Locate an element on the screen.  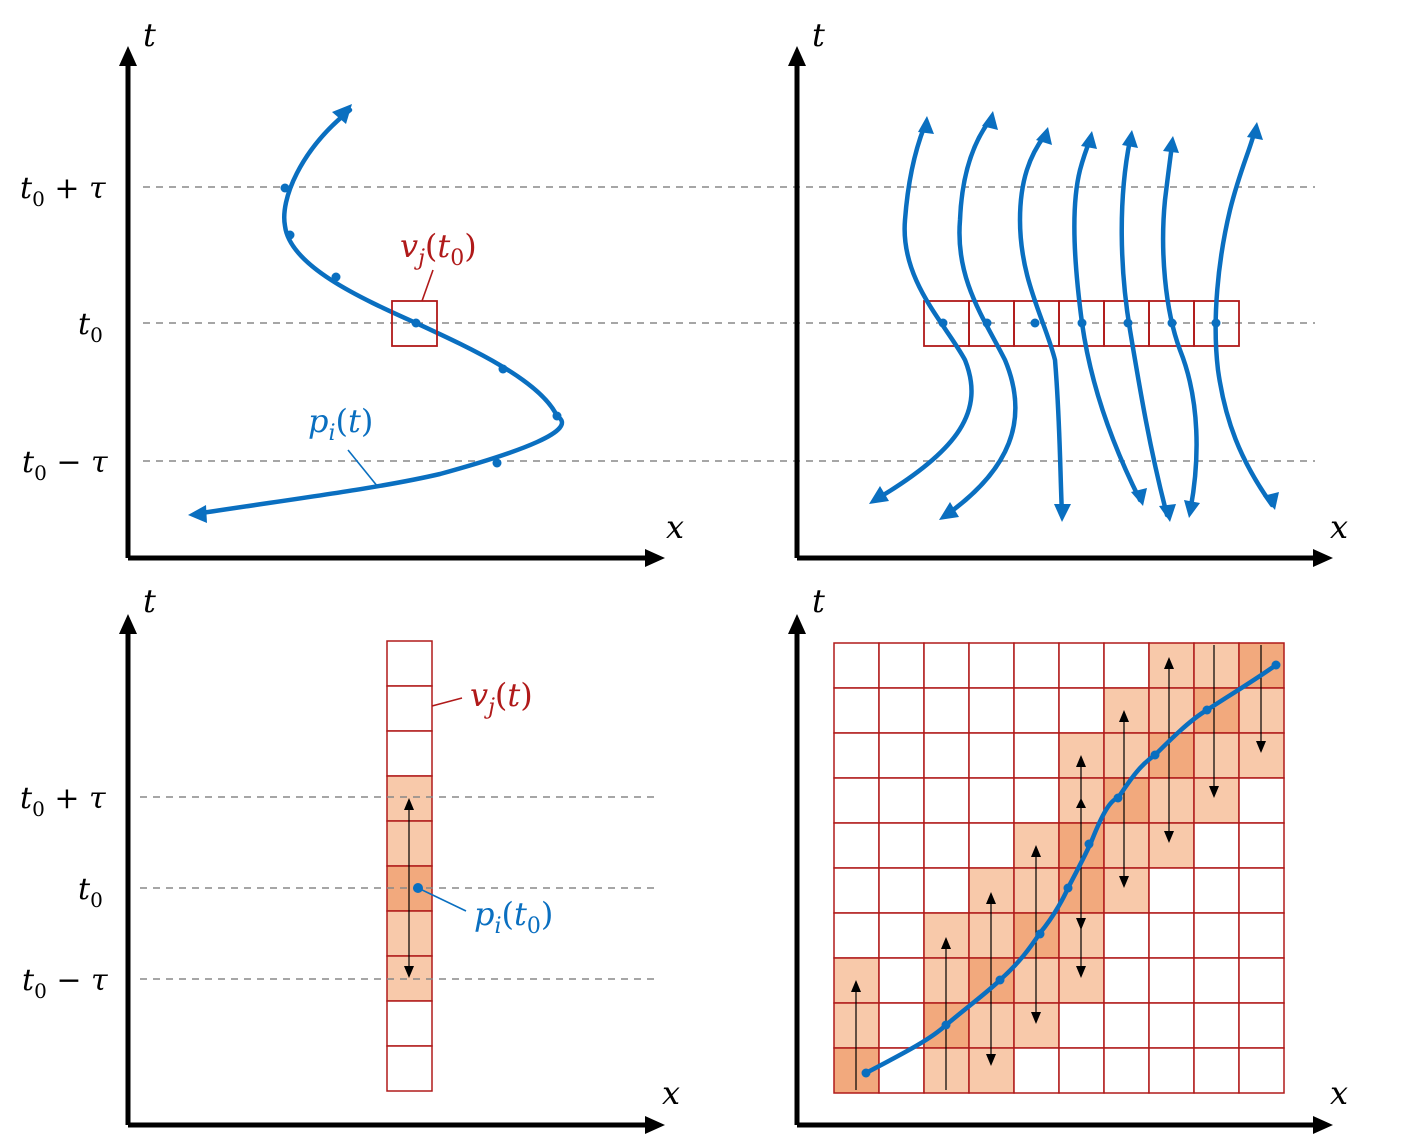
down-arrowhead is located at coordinates (409, 972).